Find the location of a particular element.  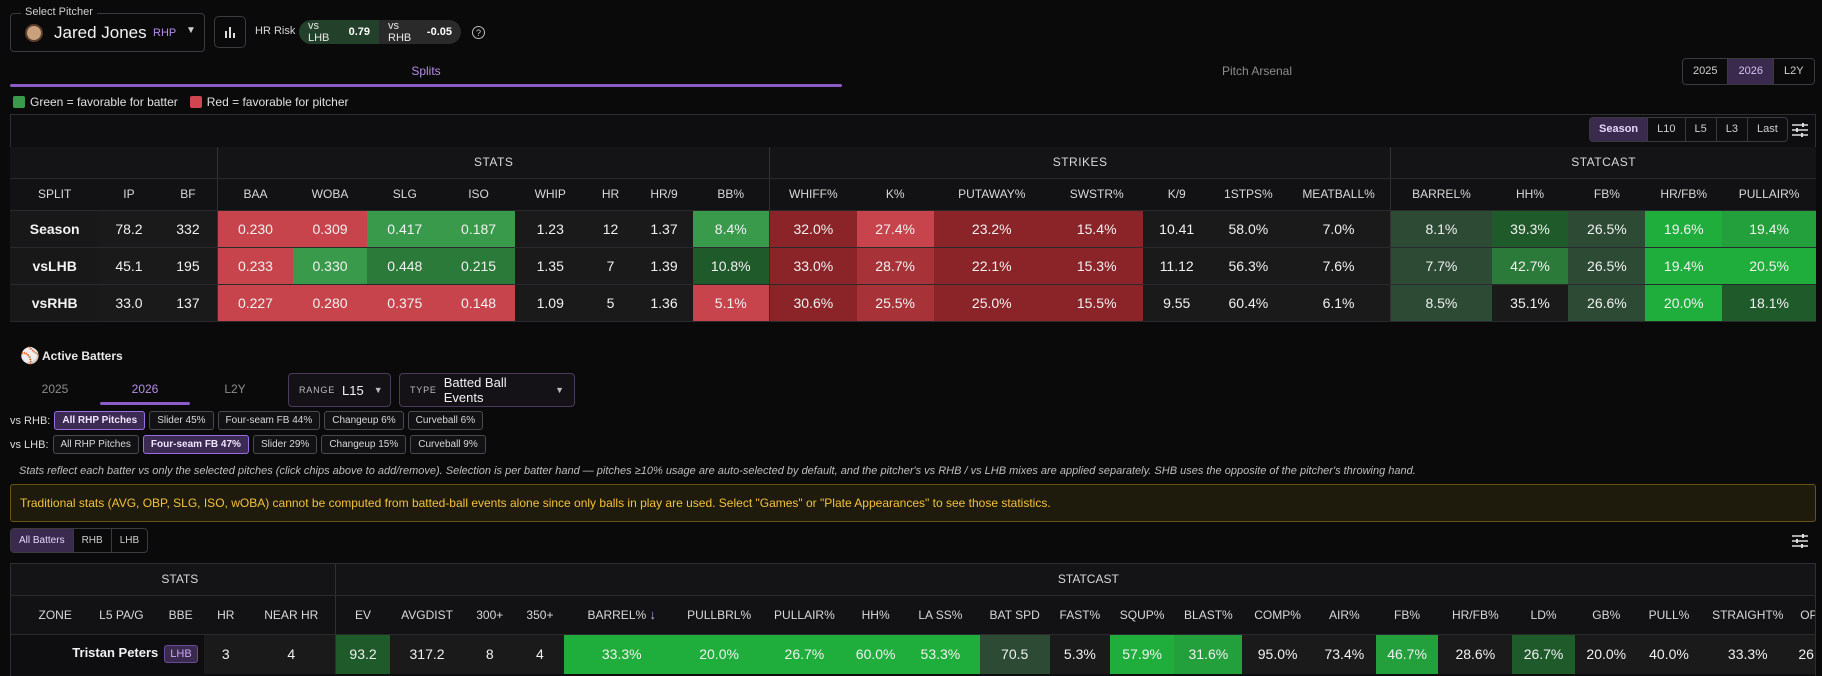

col-fast: FAST% is located at coordinates (1079, 615).